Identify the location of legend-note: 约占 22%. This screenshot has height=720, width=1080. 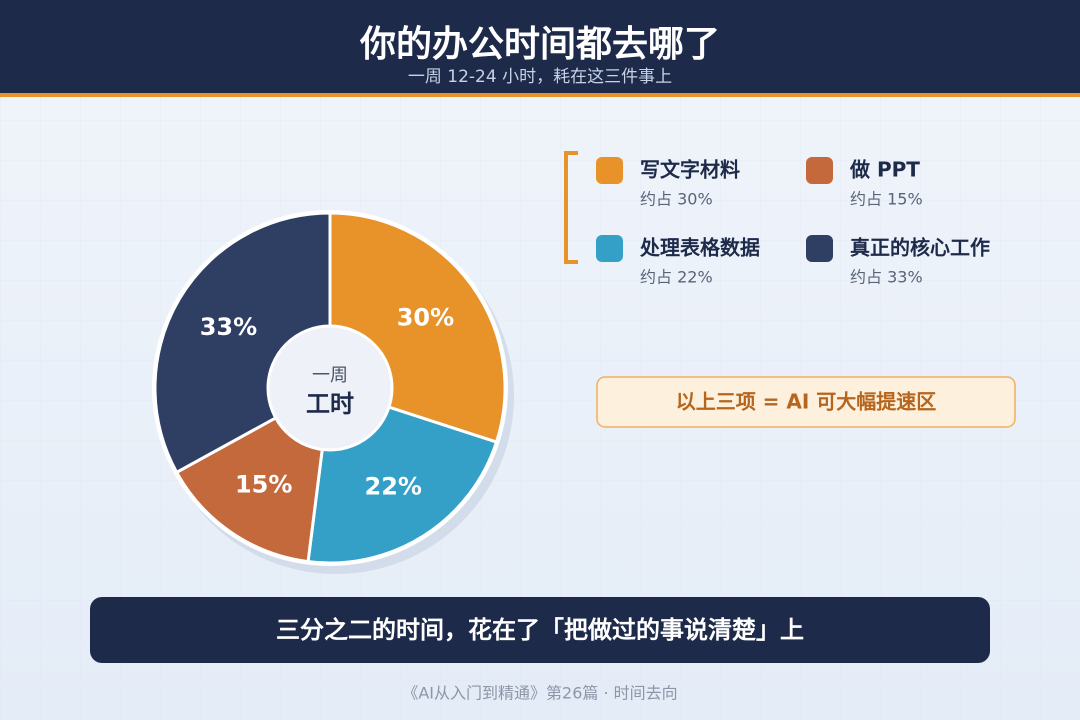
(676, 277).